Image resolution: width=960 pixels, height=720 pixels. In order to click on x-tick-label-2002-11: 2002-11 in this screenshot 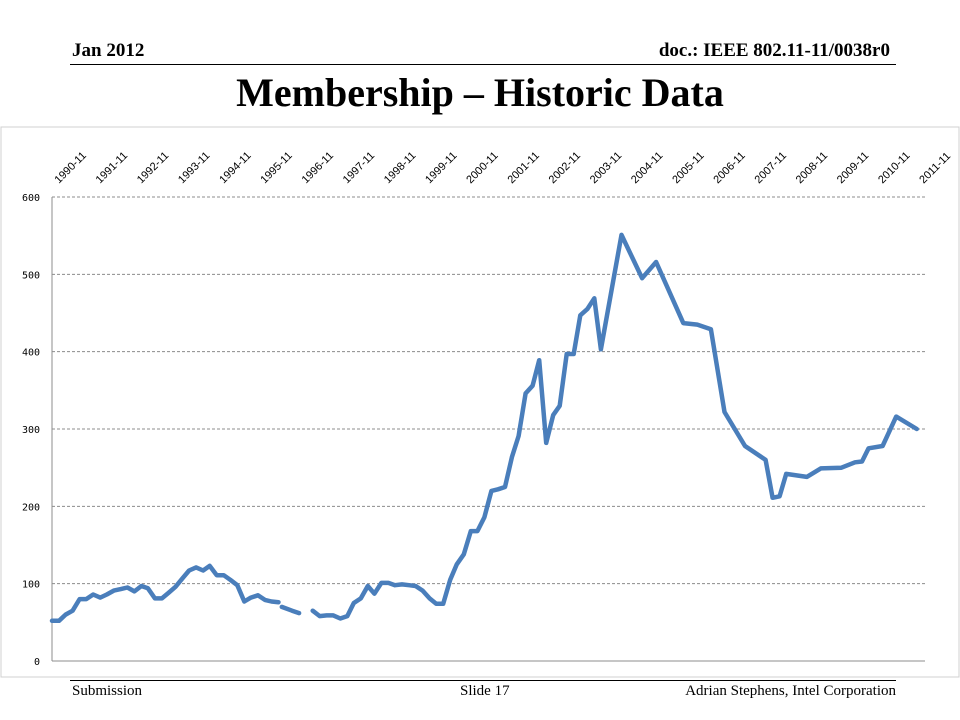, I will do `click(565, 168)`.